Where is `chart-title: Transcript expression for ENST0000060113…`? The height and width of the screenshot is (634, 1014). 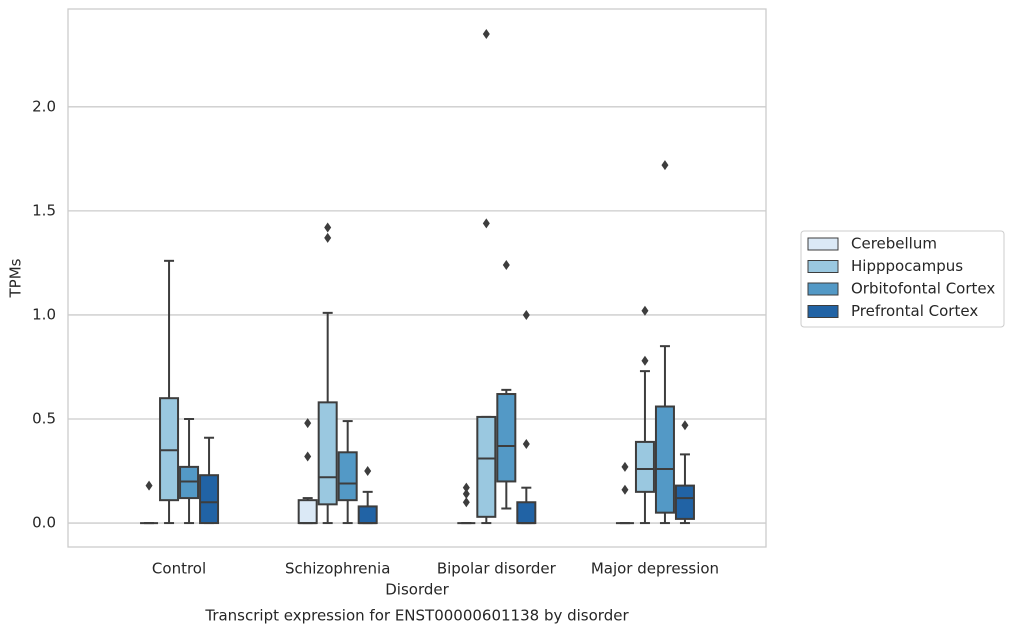 chart-title: Transcript expression for ENST0000060113… is located at coordinates (416, 616).